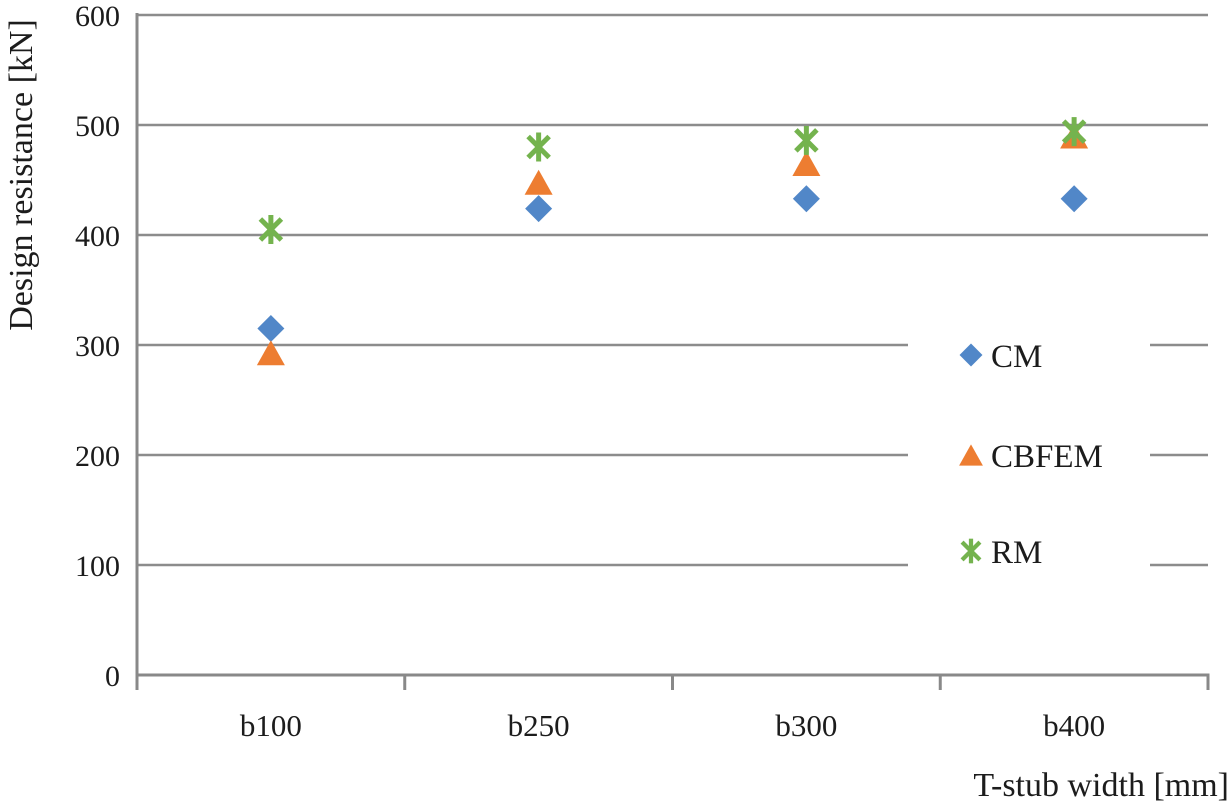 This screenshot has width=1232, height=801. I want to click on legend, so click(1029, 453).